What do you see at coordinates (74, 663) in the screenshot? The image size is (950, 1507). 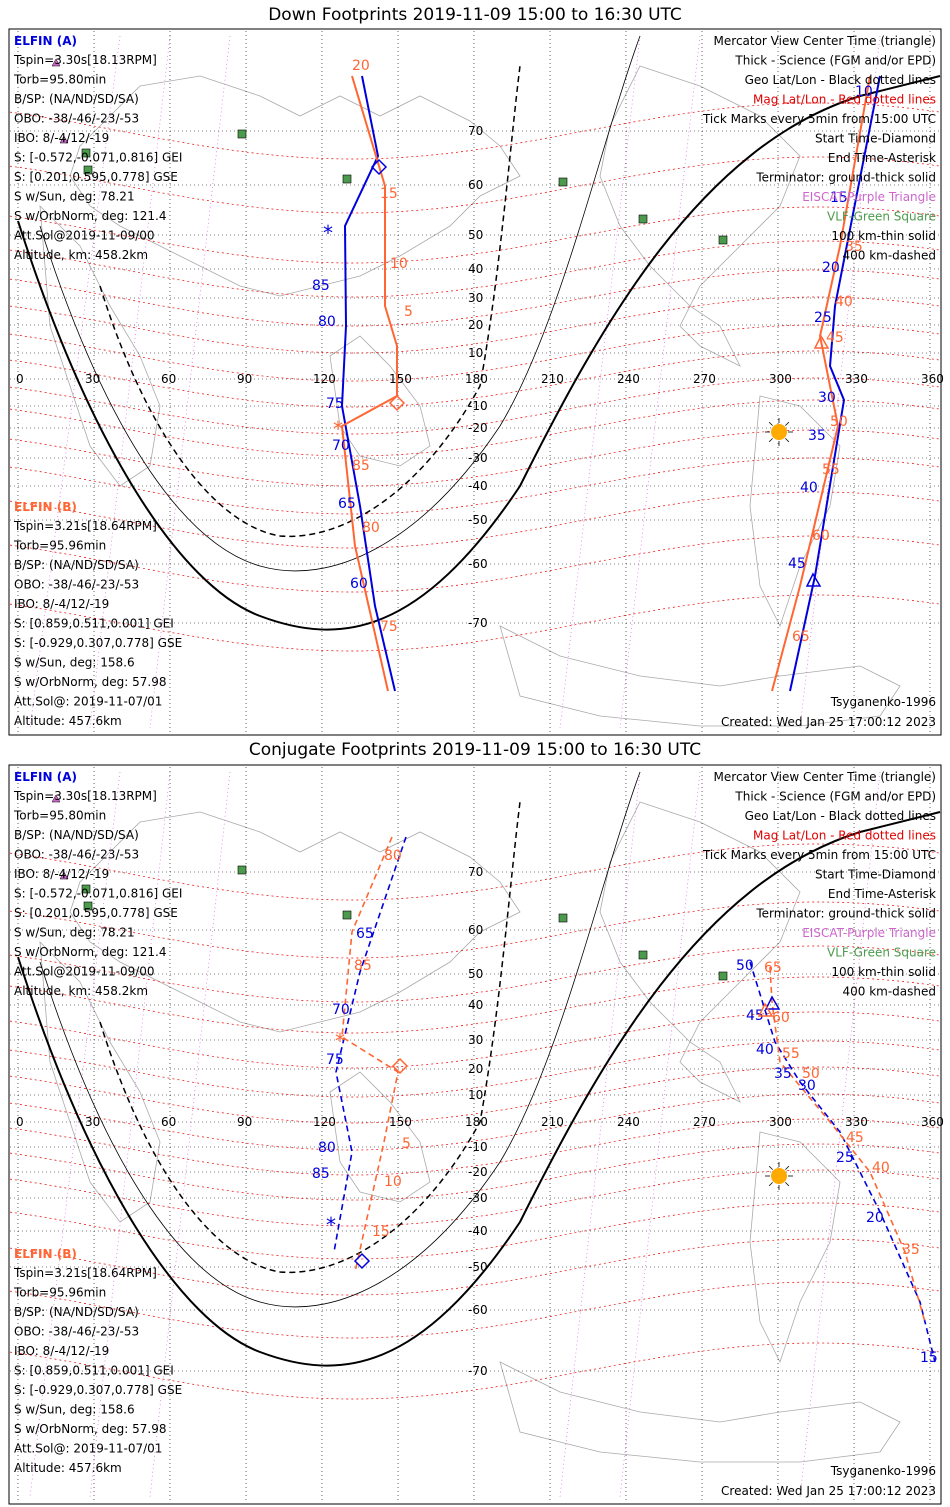 I see `elfin-b-line: S w/Sun, deg: 158.6` at bounding box center [74, 663].